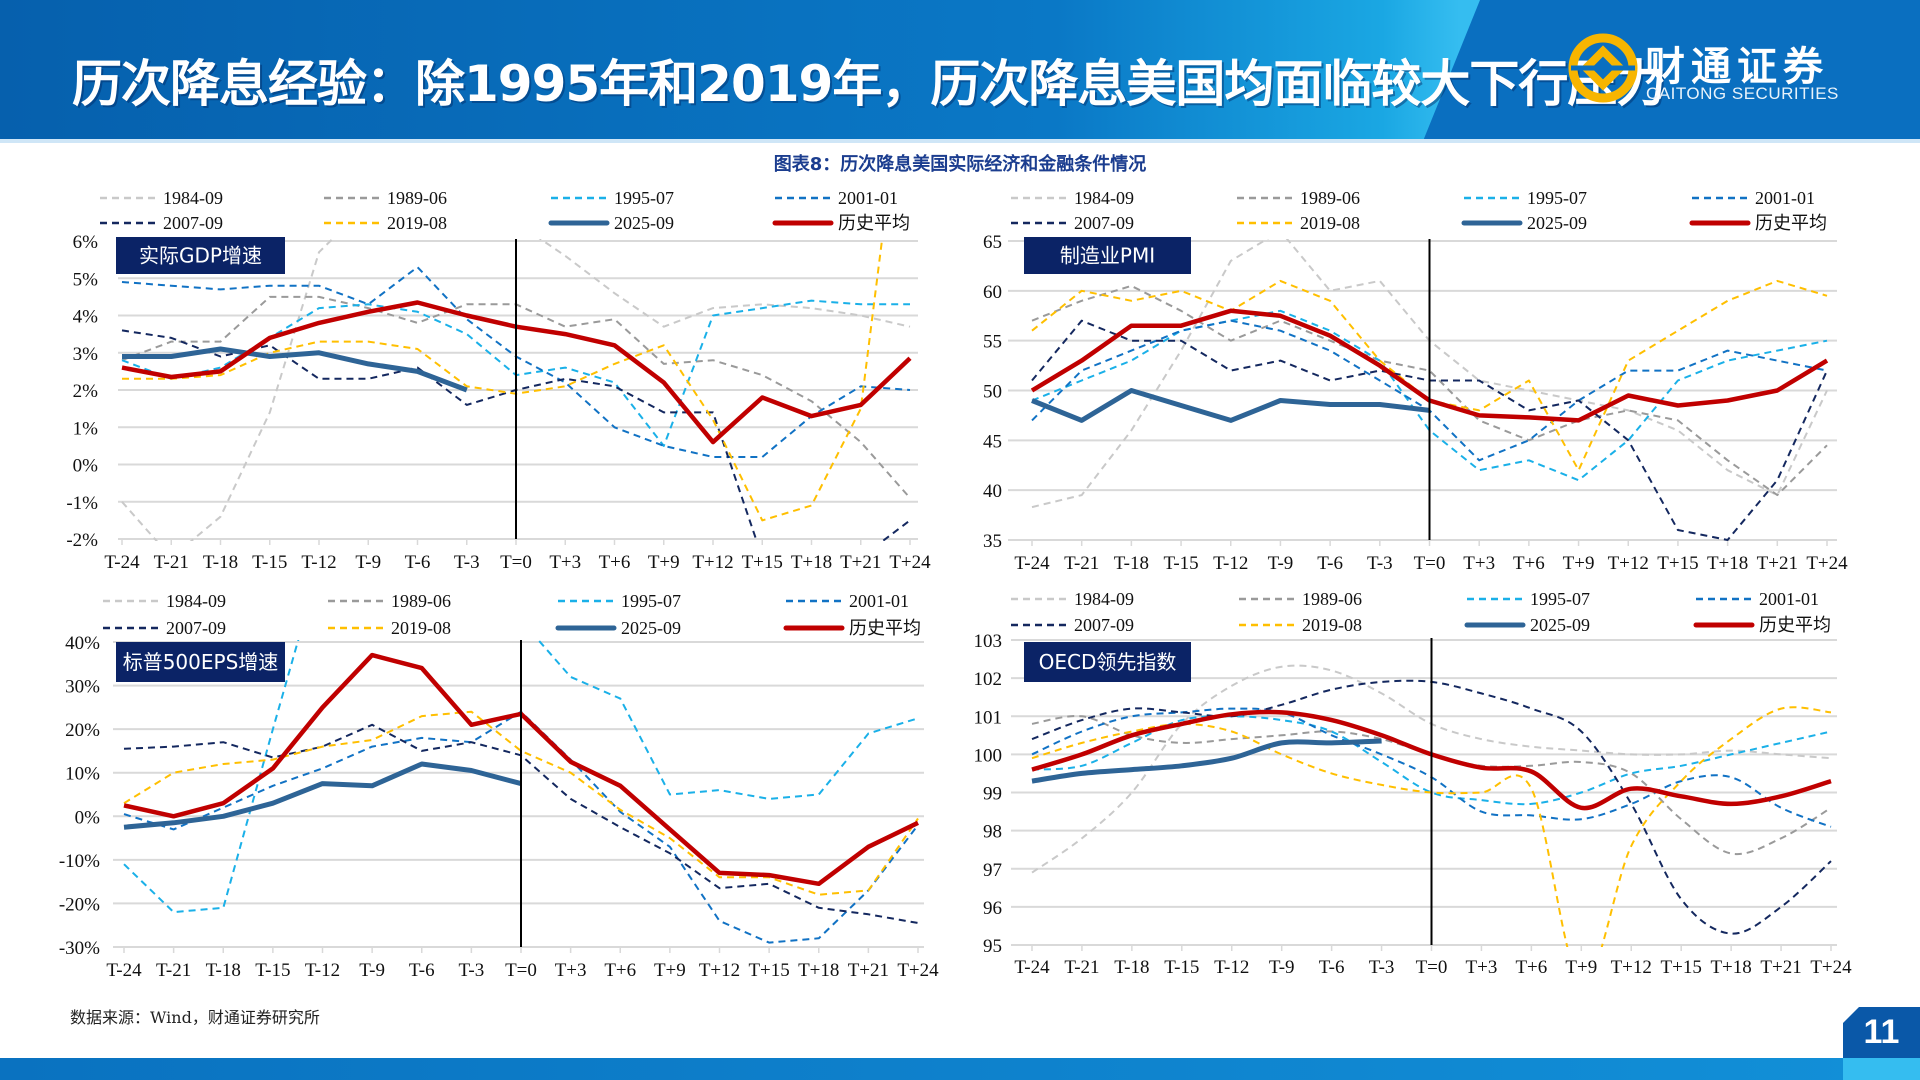 Image resolution: width=1920 pixels, height=1080 pixels. What do you see at coordinates (1131, 563) in the screenshot?
I see `x-tick-label: T-18` at bounding box center [1131, 563].